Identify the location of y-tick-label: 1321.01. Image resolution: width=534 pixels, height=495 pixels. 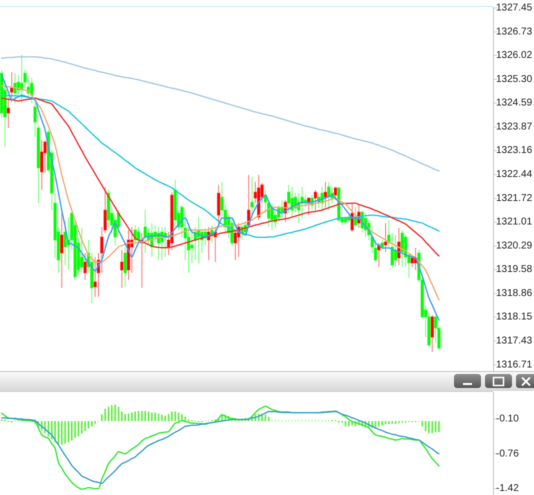
(514, 222).